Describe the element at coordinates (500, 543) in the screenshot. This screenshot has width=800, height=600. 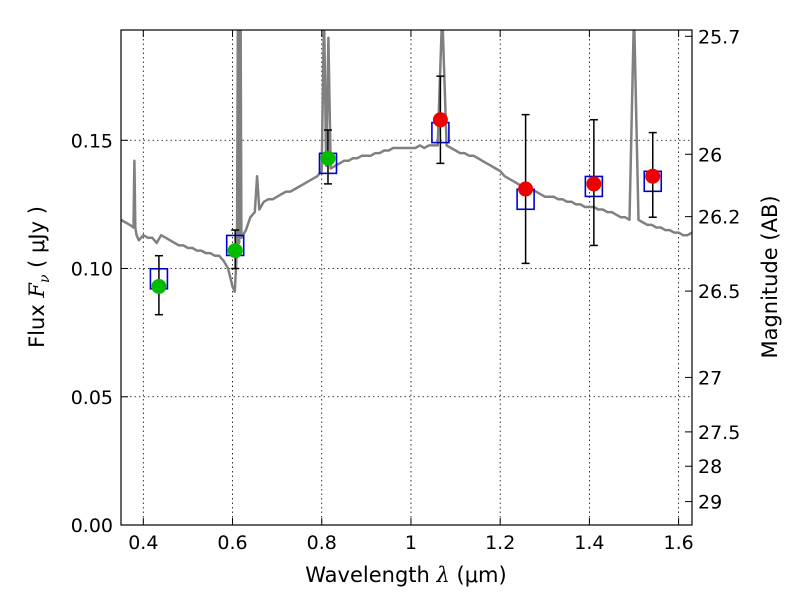
I see `x-tick-label: 1.2` at that location.